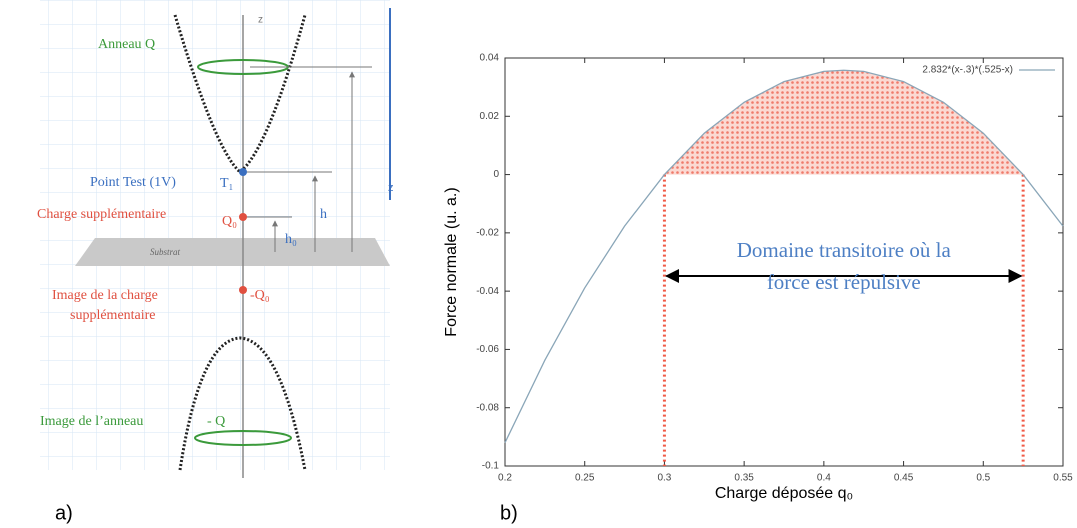 This screenshot has height=528, width=1077. I want to click on label: T₁, so click(226, 183).